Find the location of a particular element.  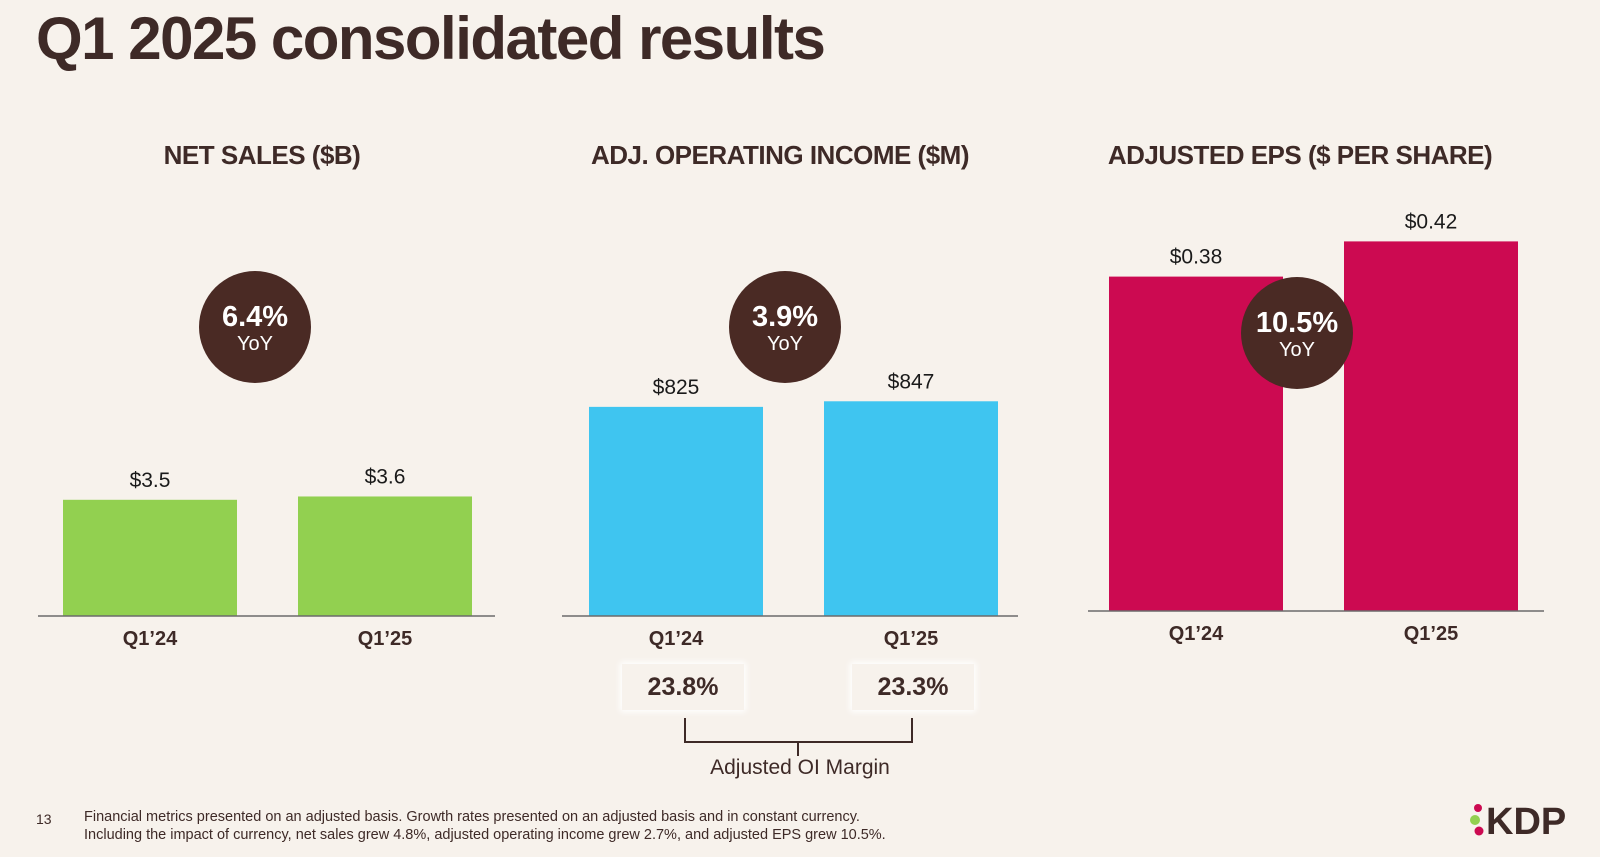

page-title: Q1 2025 consolidated results is located at coordinates (431, 38).